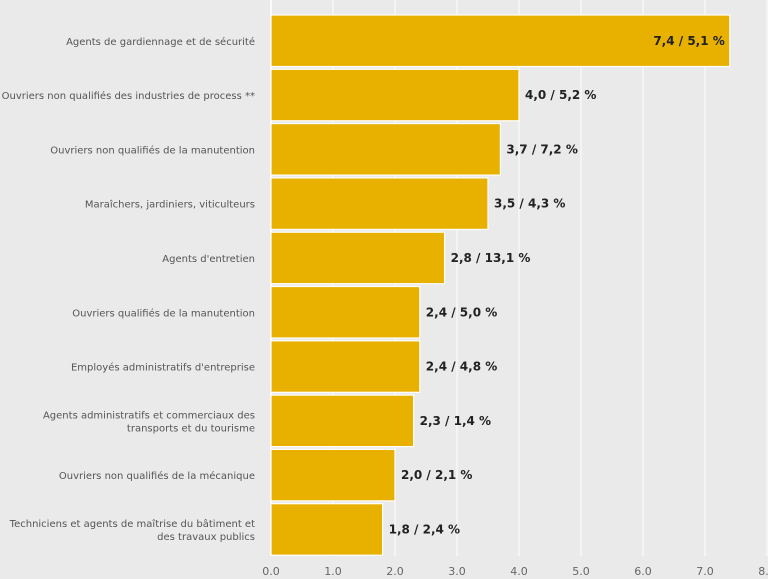  I want to click on category-label: Employés administratifs d'entreprise, so click(163, 368).